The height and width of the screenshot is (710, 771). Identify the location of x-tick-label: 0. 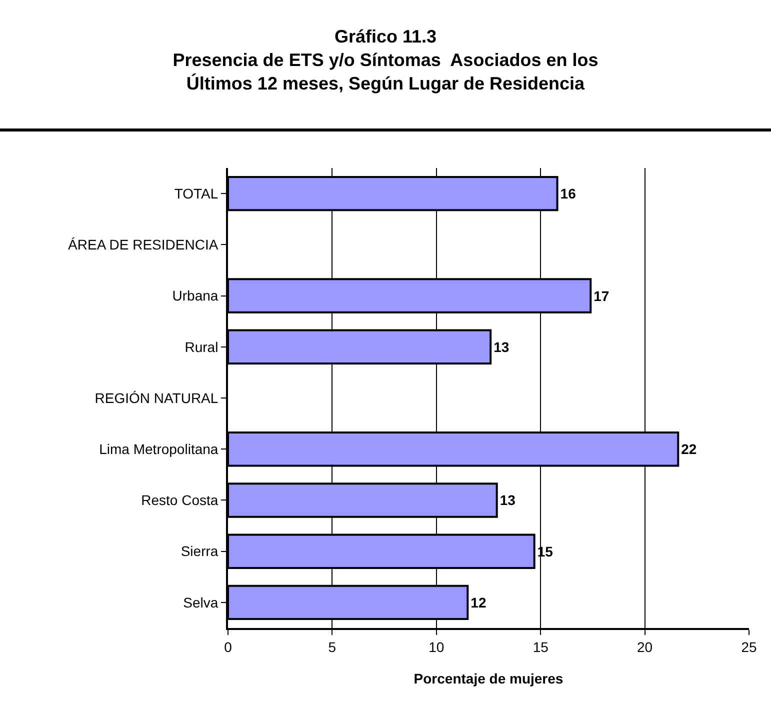
(228, 646).